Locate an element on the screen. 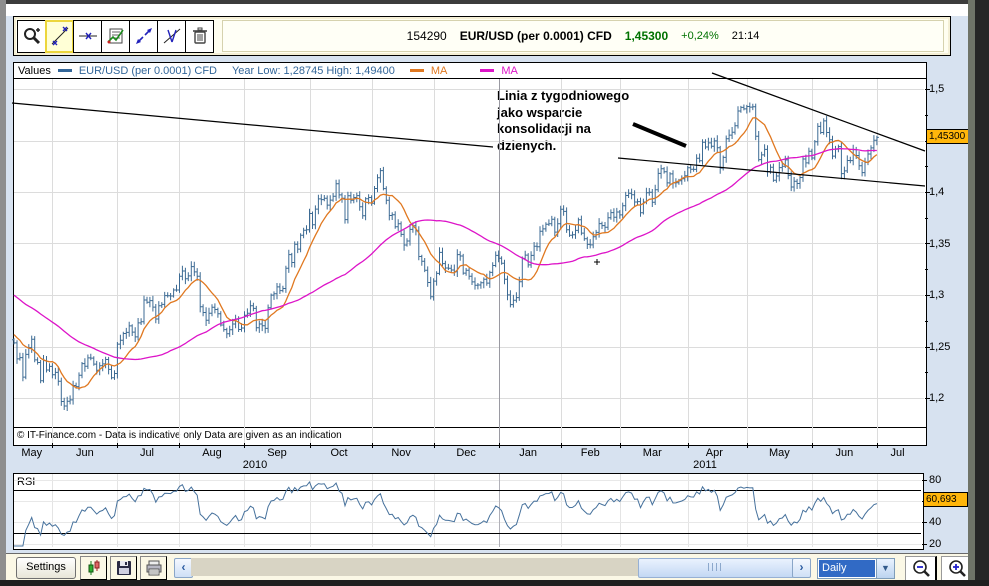 The width and height of the screenshot is (989, 586). trendline-tool-icon is located at coordinates (60, 36).